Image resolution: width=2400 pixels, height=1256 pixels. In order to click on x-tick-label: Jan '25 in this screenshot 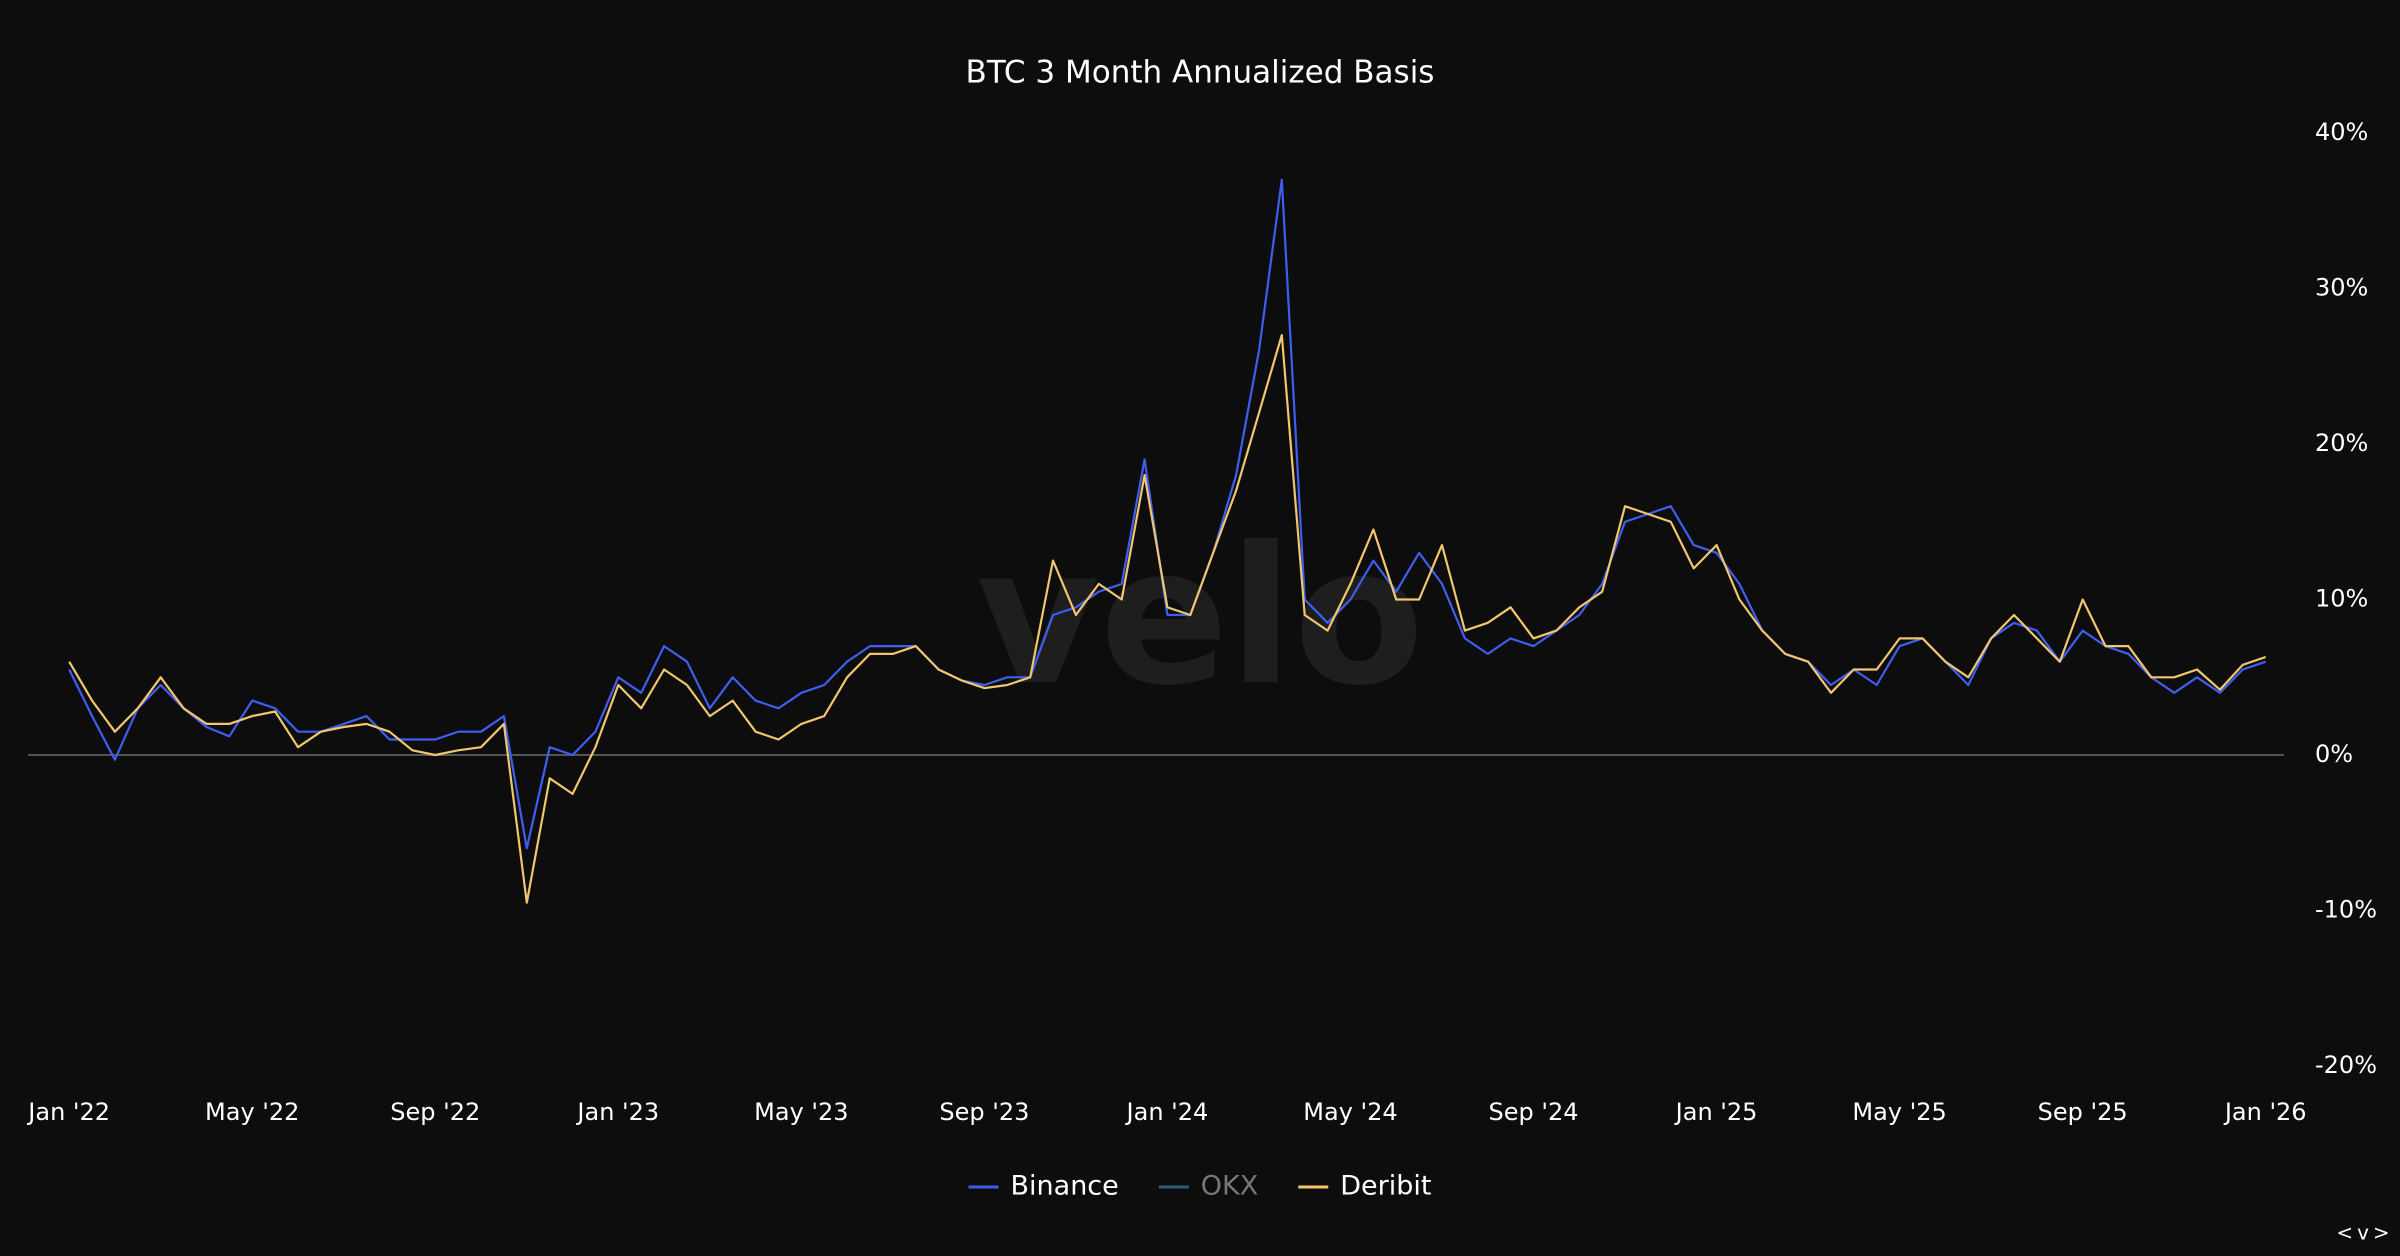, I will do `click(1716, 1112)`.